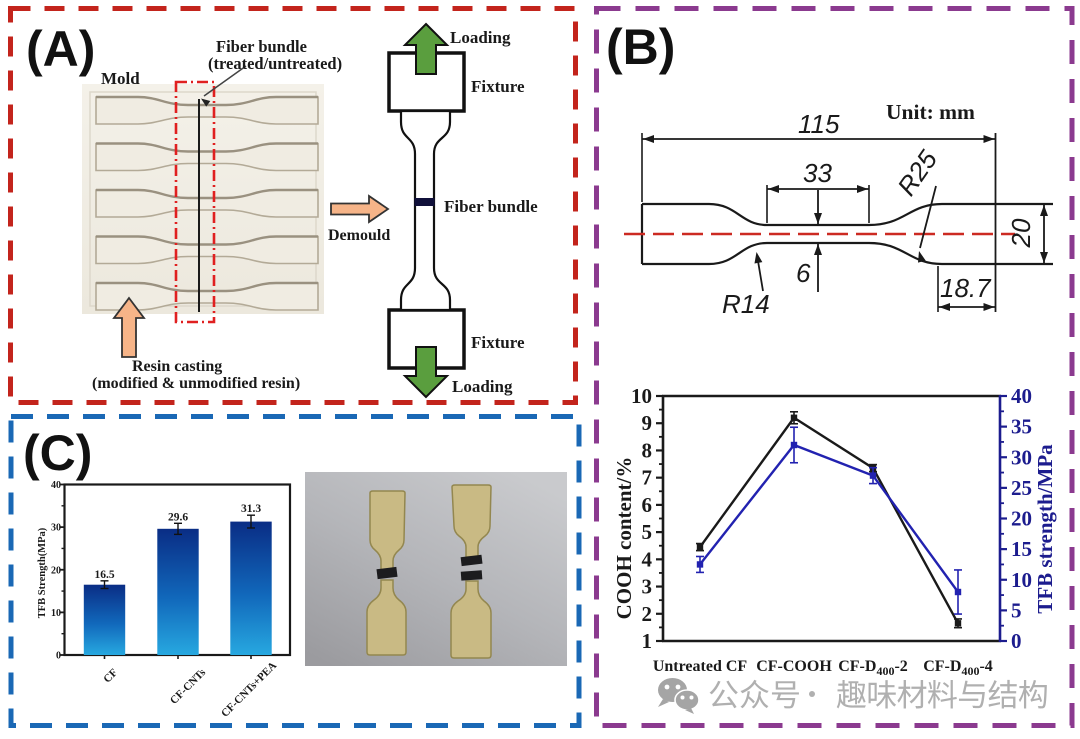 The image size is (1080, 739). What do you see at coordinates (624, 538) in the screenshot?
I see `svg-text: COOH content/%` at bounding box center [624, 538].